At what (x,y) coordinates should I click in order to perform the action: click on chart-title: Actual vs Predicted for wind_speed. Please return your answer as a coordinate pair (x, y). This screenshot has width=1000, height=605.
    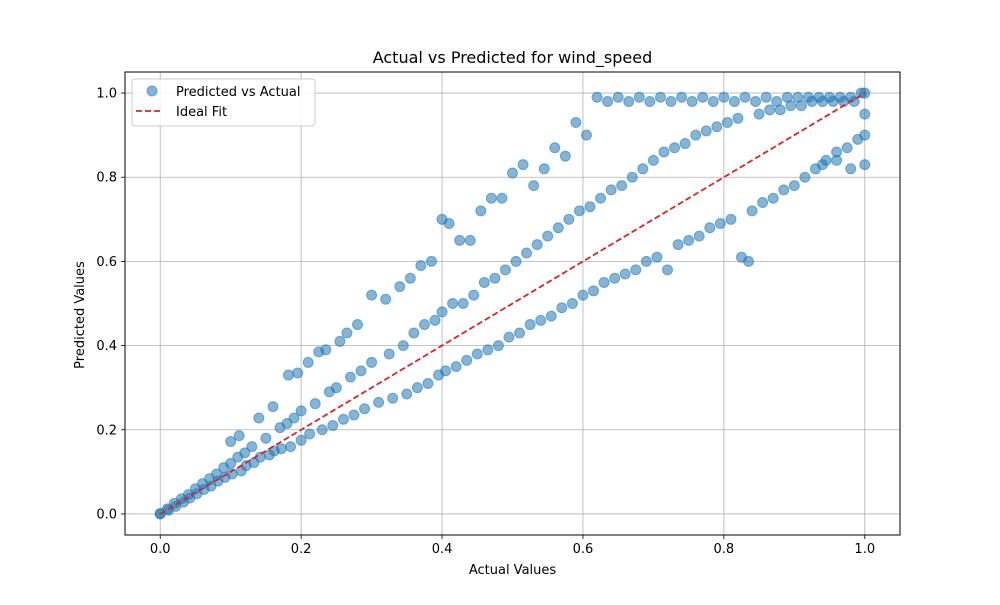
    Looking at the image, I should click on (513, 58).